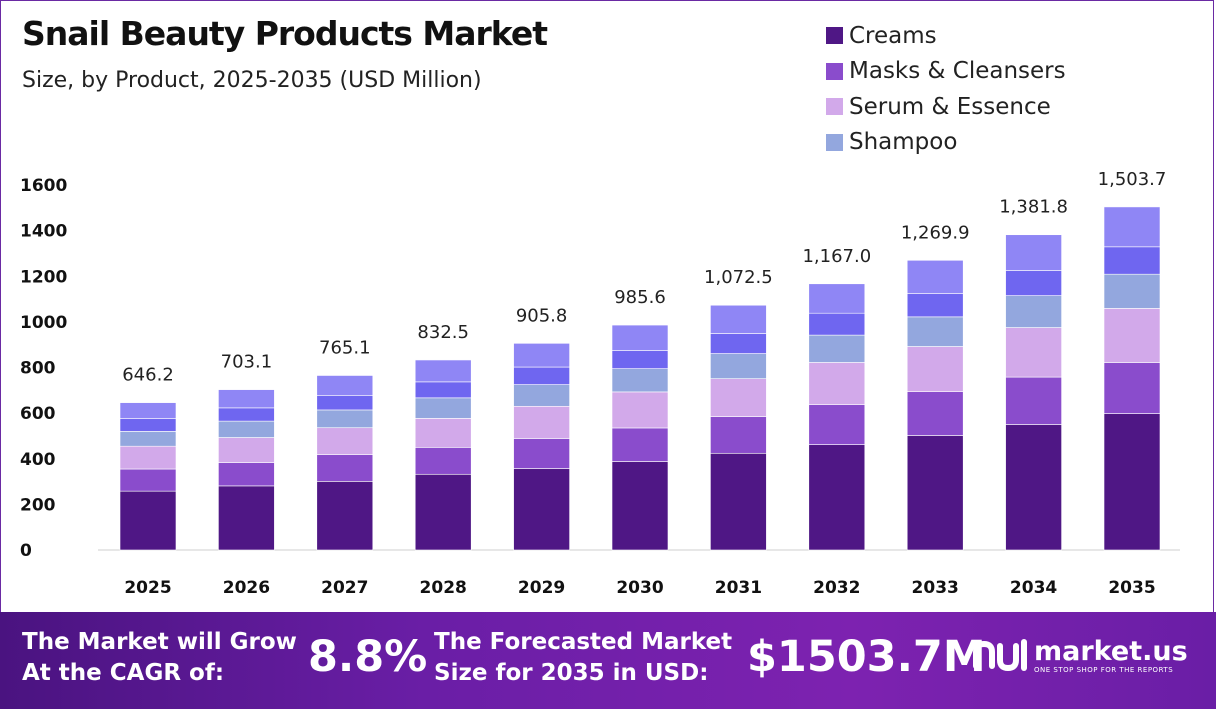 This screenshot has width=1216, height=709. I want to click on legend-label: Serum & Essence, so click(950, 106).